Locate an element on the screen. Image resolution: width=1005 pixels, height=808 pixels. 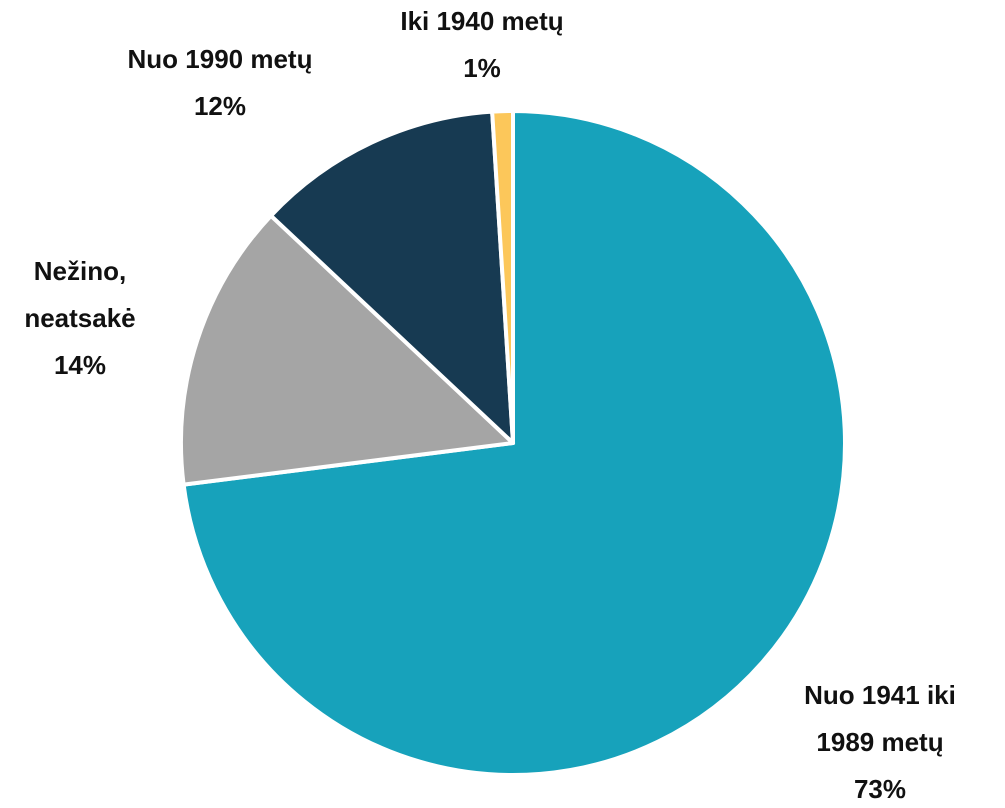
category-name: Nežino, neatsakė is located at coordinates (80, 294).